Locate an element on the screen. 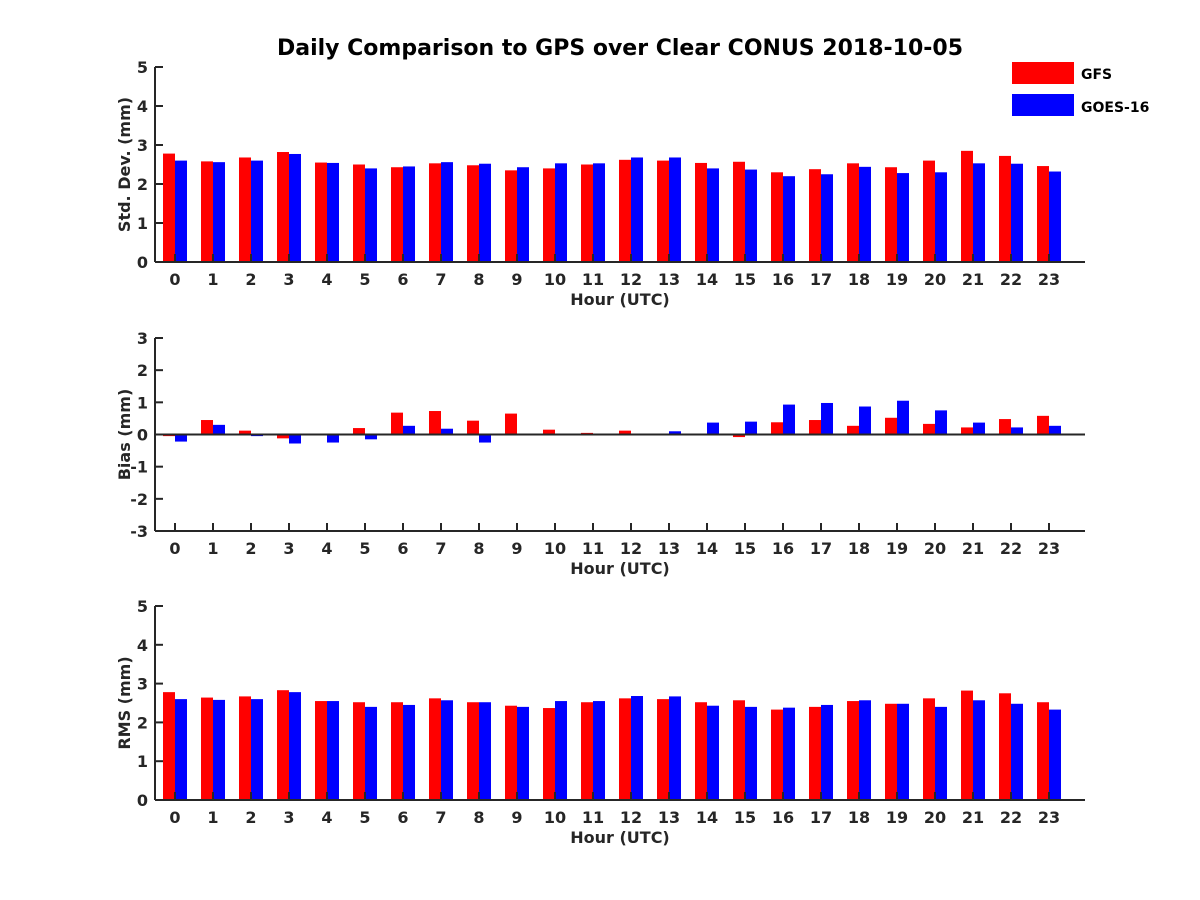 The height and width of the screenshot is (900, 1200). y-tick-label: 2 is located at coordinates (142, 184).